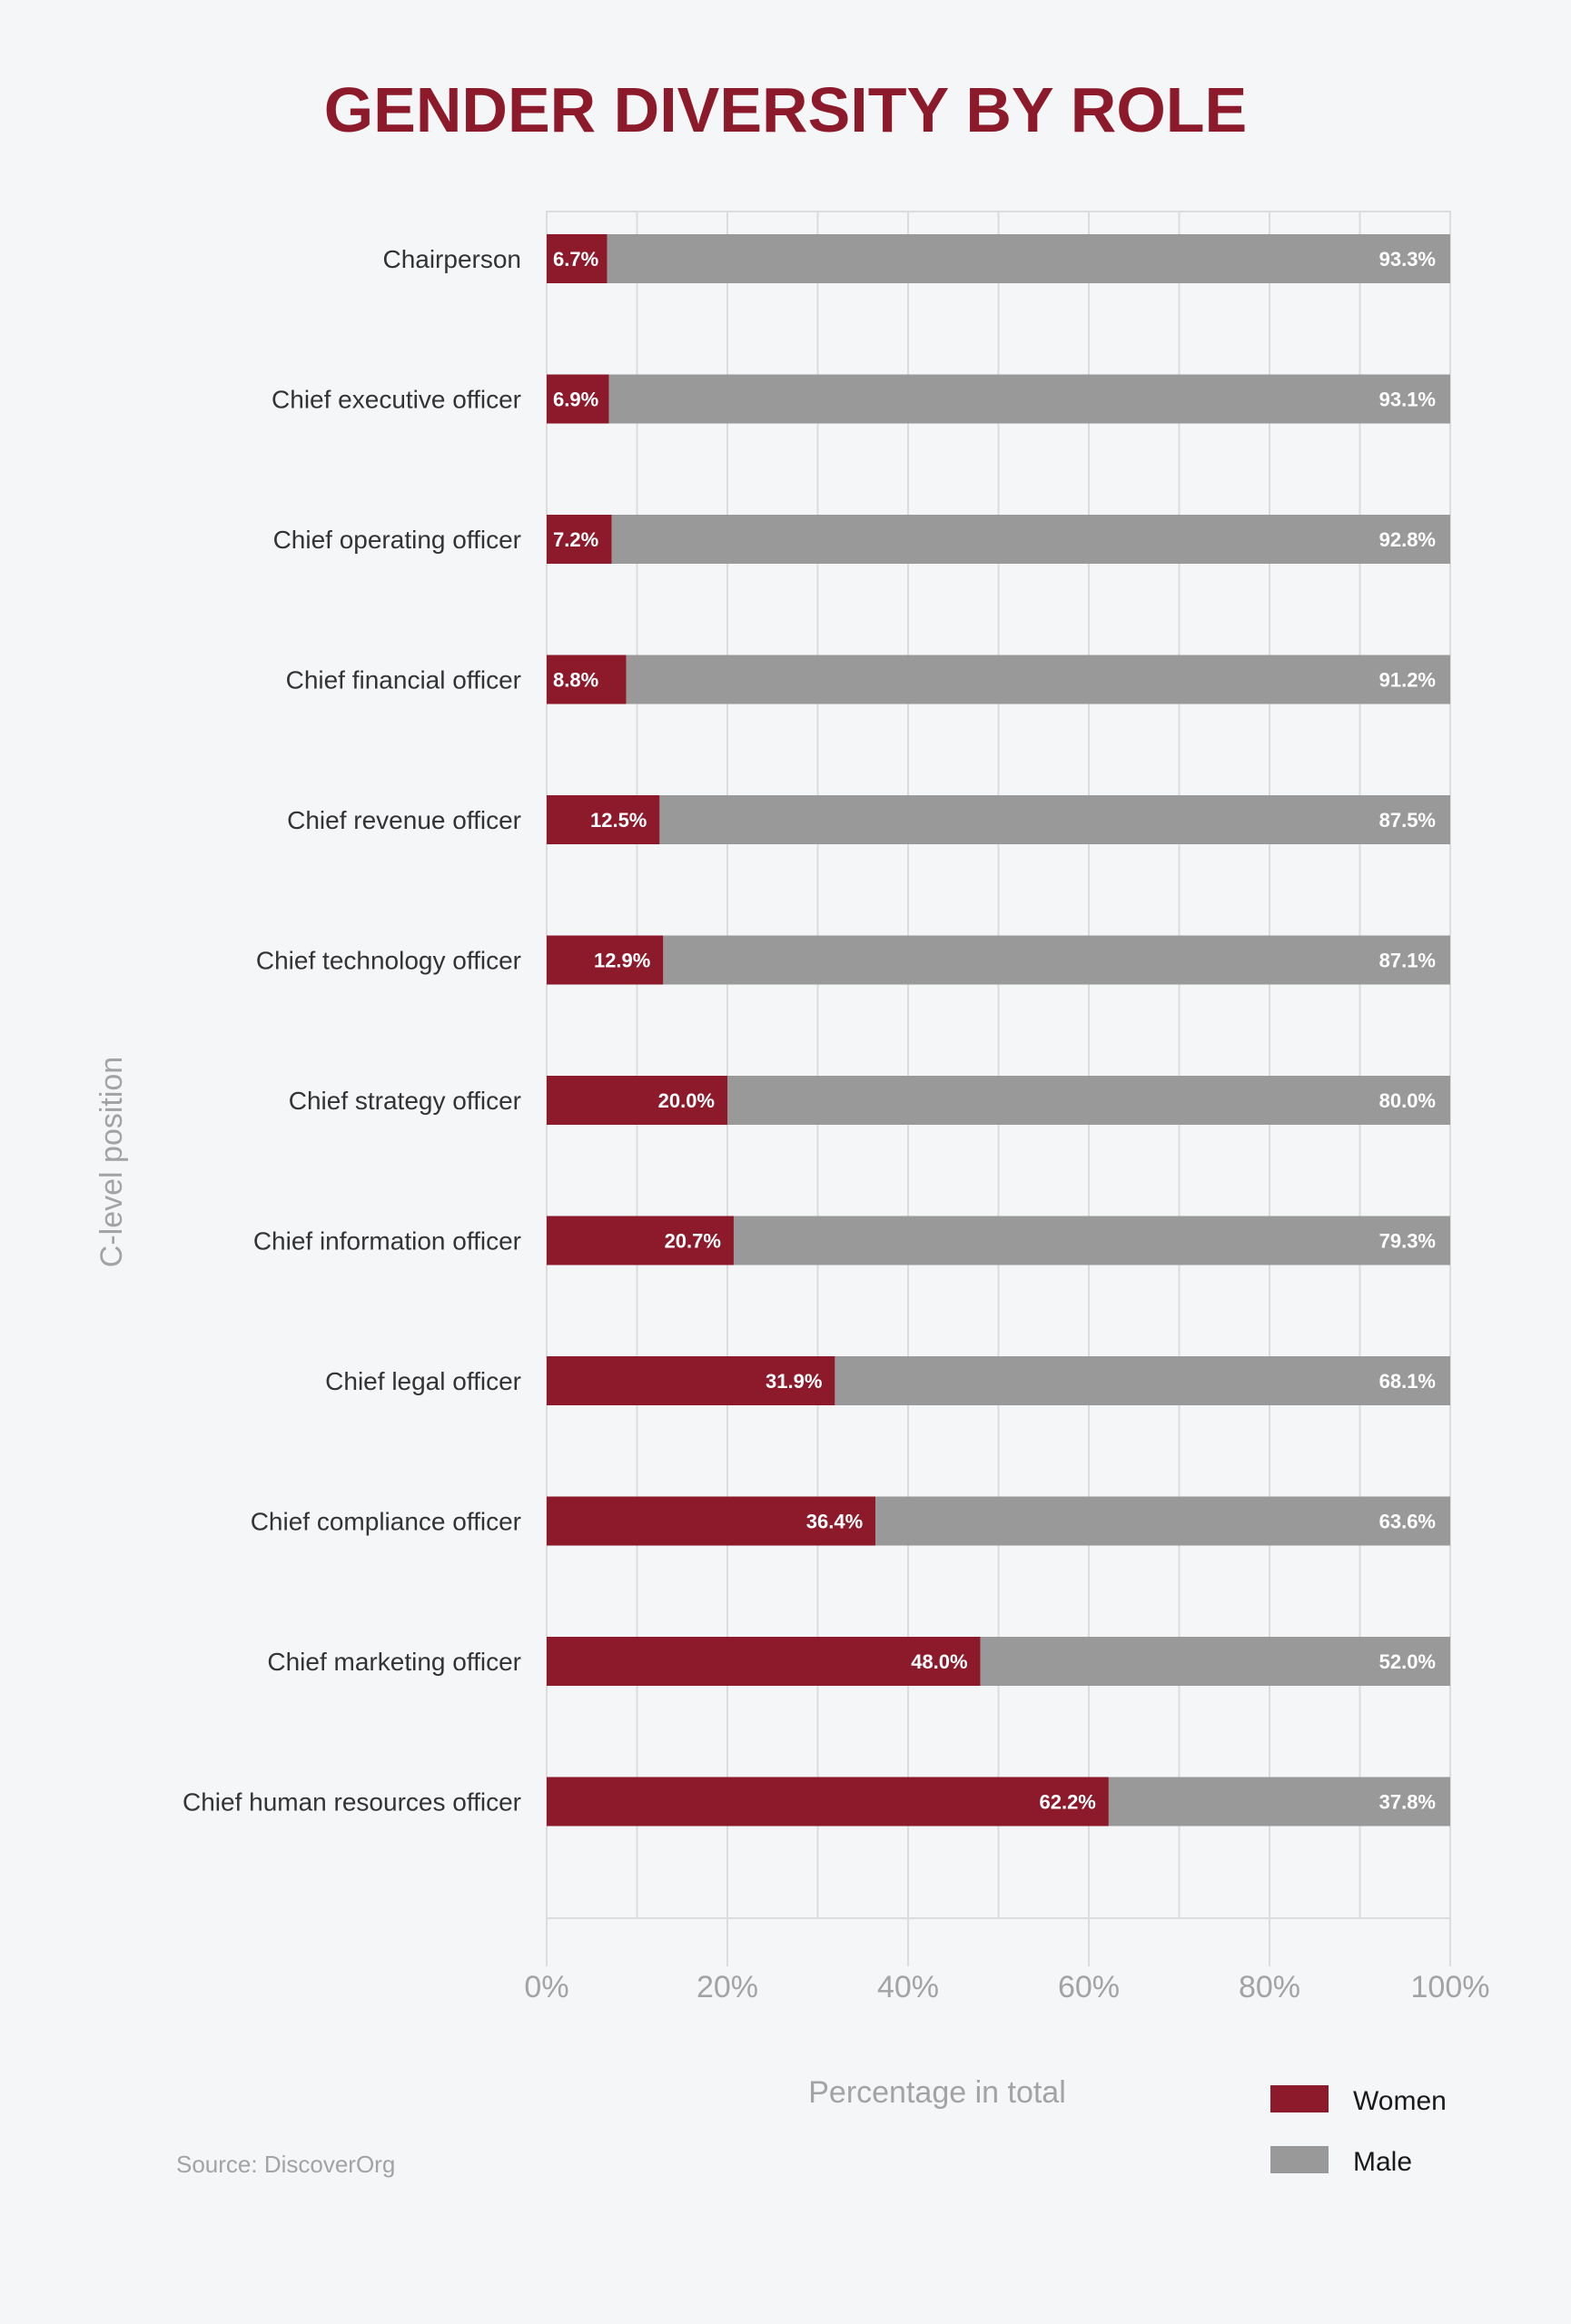 The image size is (1571, 2324). Describe the element at coordinates (387, 1241) in the screenshot. I see `category-label: Chief information officer` at that location.